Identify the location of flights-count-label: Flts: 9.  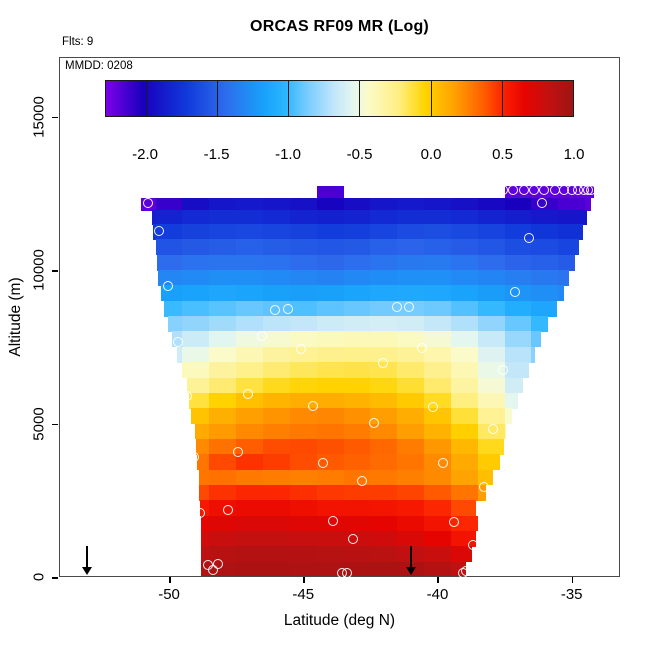
(78, 42).